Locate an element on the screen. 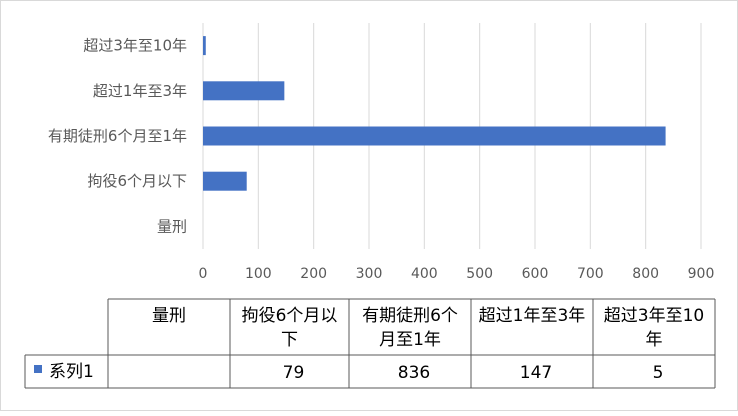  value-axis-labels: 0 100 200 300 400 500 600 700 800 900 is located at coordinates (457, 274).